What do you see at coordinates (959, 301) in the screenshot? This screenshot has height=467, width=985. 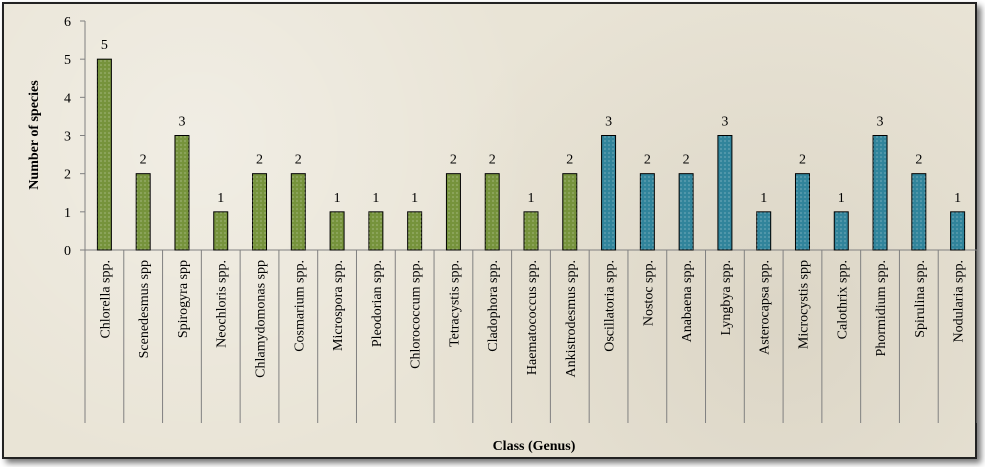 I see `category-label: Nodularia spp.` at bounding box center [959, 301].